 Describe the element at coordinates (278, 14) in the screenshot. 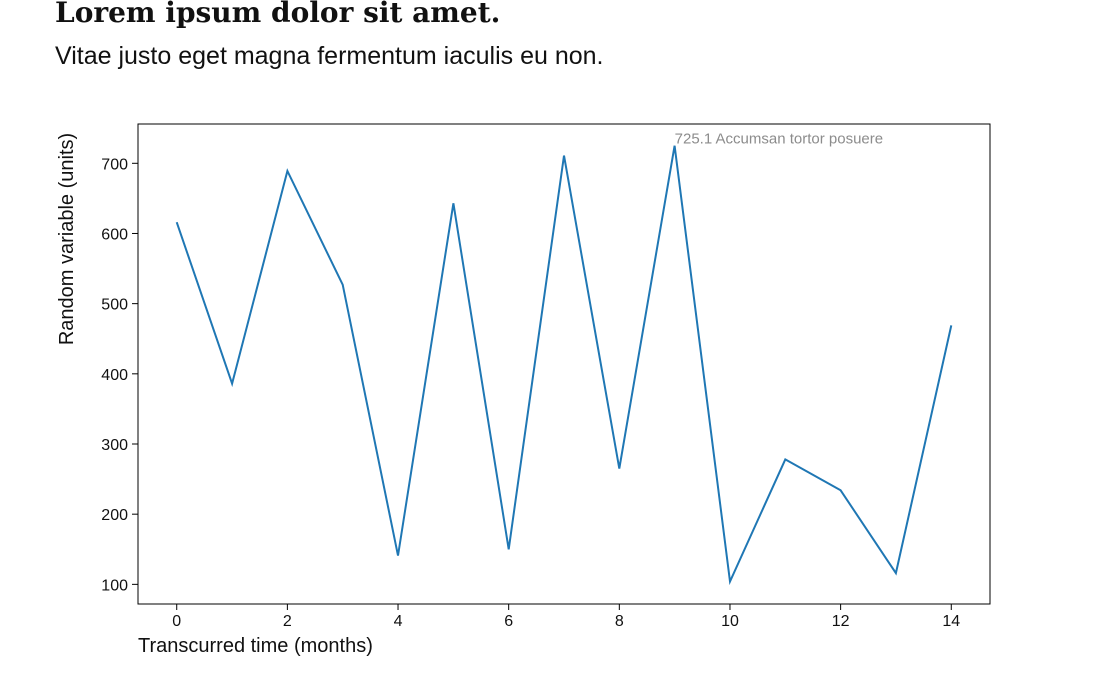

I see `chart-title: Lorem ipsum dolor sit amet.` at that location.